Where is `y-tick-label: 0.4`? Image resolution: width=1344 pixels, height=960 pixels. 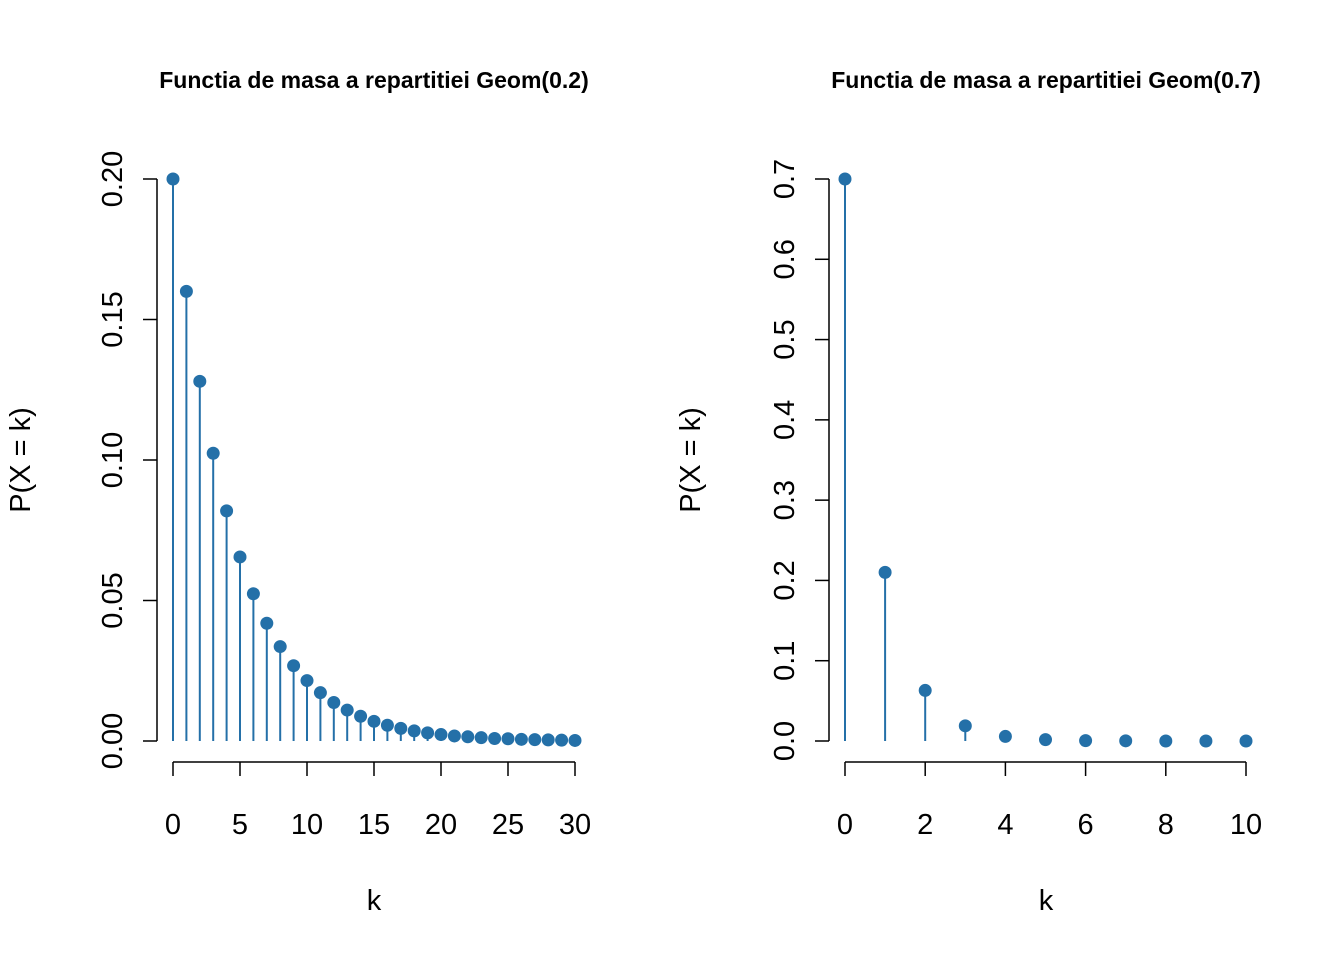
y-tick-label: 0.4 is located at coordinates (785, 420).